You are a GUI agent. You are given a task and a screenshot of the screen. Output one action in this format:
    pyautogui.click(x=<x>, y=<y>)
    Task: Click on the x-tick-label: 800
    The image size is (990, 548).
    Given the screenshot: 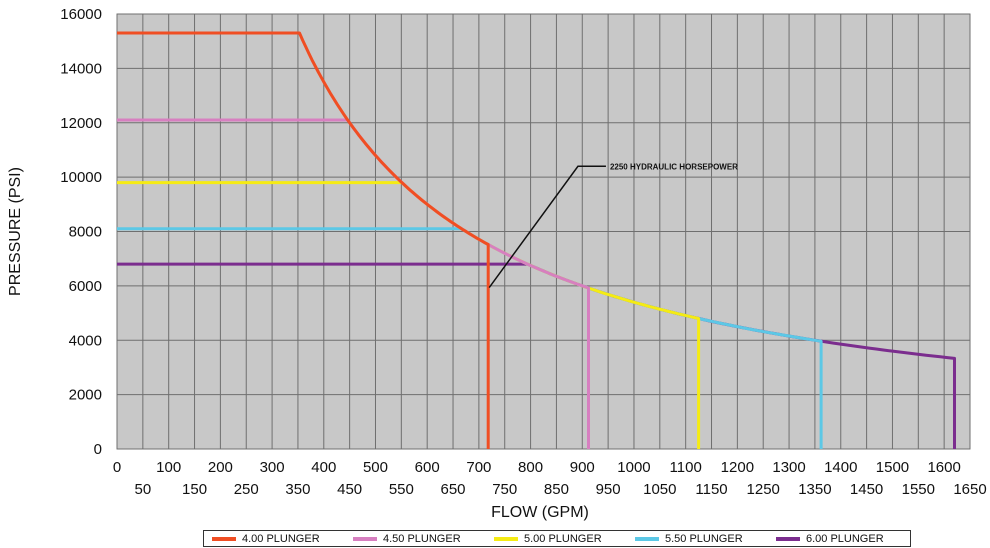 What is the action you would take?
    pyautogui.click(x=530, y=467)
    